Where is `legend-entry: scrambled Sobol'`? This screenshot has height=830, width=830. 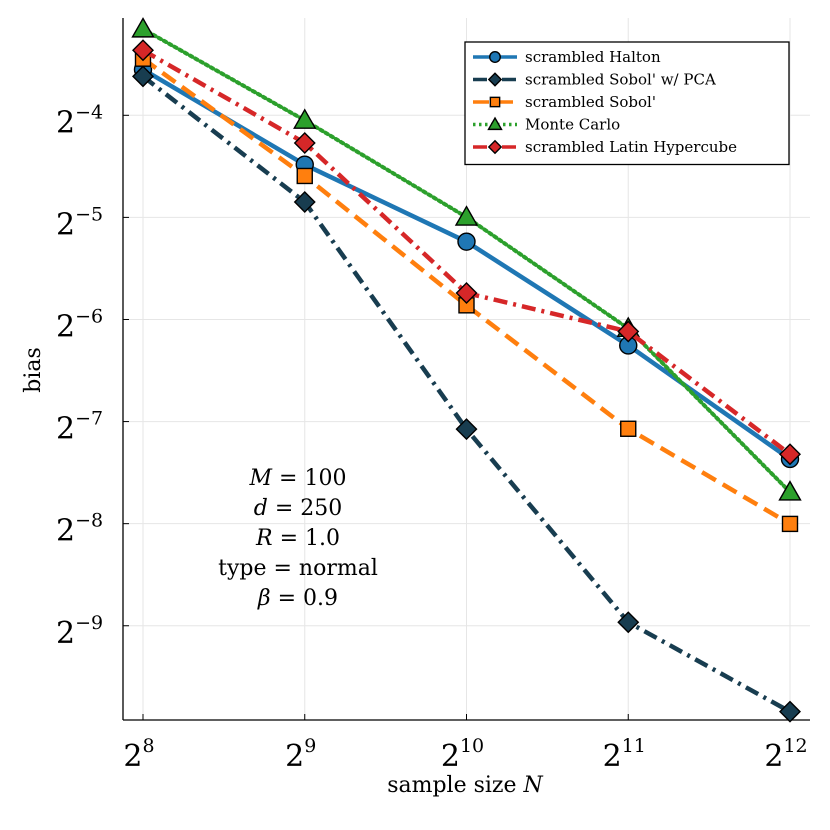 legend-entry: scrambled Sobol' is located at coordinates (564, 102).